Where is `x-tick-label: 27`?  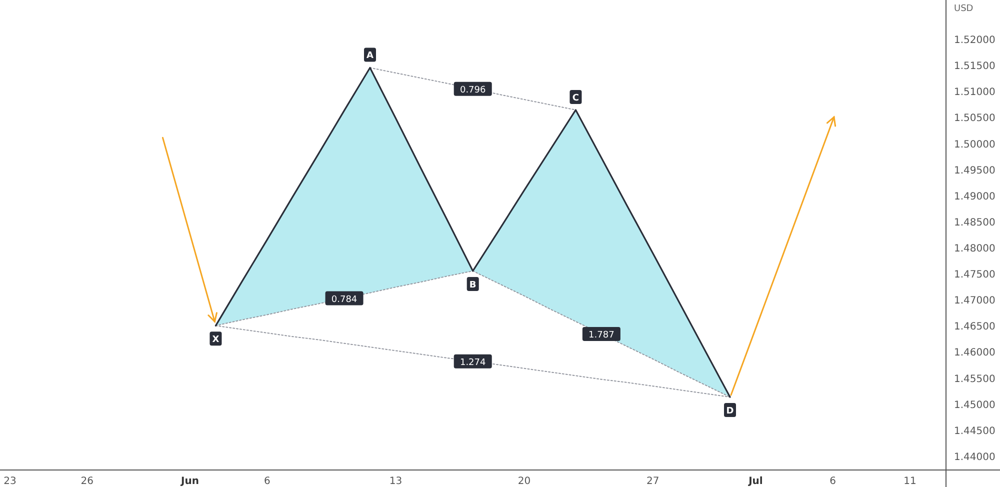 x-tick-label: 27 is located at coordinates (653, 481).